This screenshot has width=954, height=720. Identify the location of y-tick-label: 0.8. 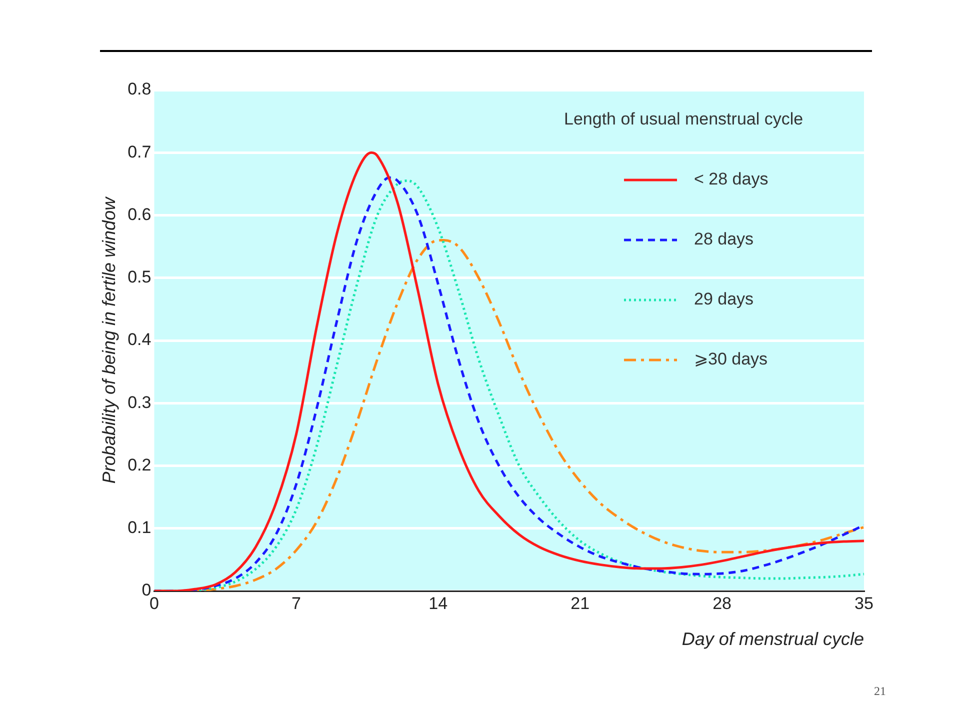
(140, 89).